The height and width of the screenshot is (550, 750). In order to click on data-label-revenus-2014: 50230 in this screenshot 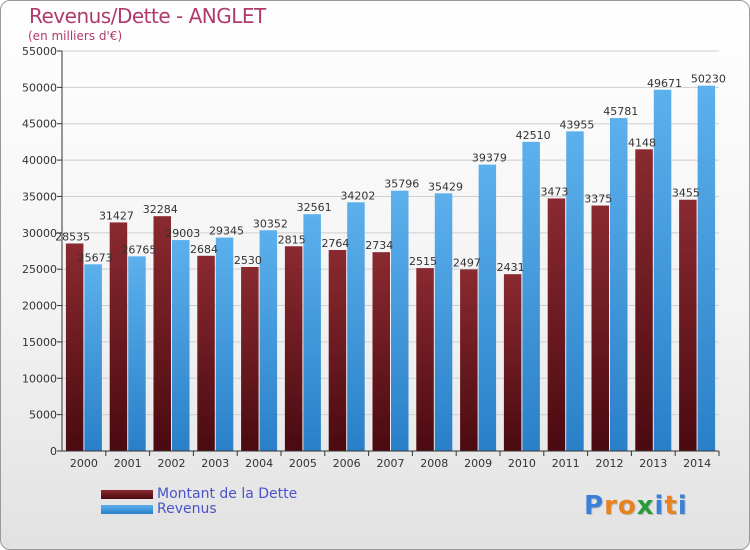, I will do `click(708, 79)`.